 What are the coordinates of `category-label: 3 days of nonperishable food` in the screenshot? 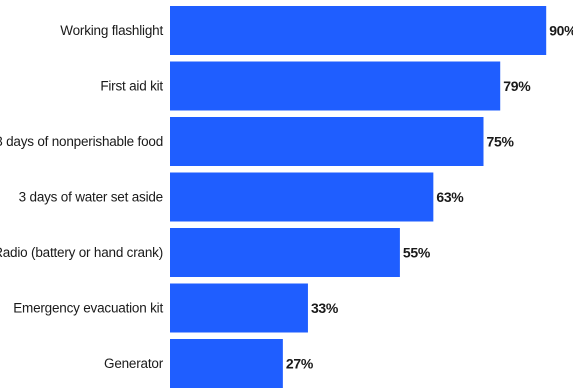 It's located at (81, 141).